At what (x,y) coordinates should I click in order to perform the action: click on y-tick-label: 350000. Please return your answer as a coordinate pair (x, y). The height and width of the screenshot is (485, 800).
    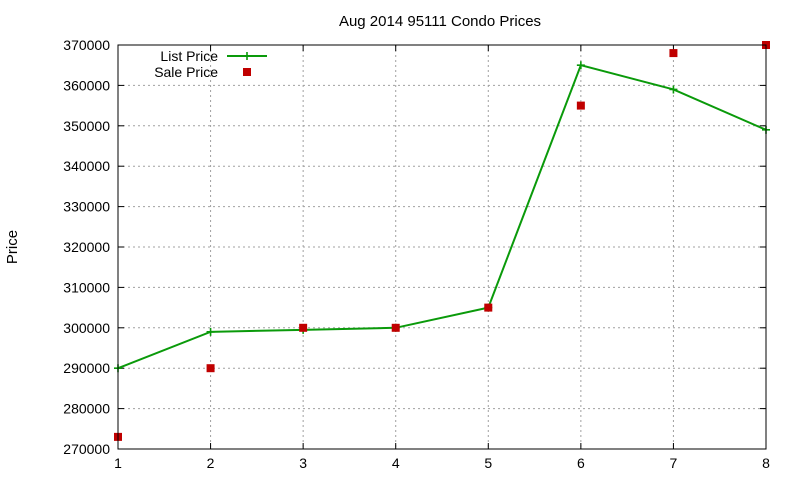
    Looking at the image, I should click on (86, 126).